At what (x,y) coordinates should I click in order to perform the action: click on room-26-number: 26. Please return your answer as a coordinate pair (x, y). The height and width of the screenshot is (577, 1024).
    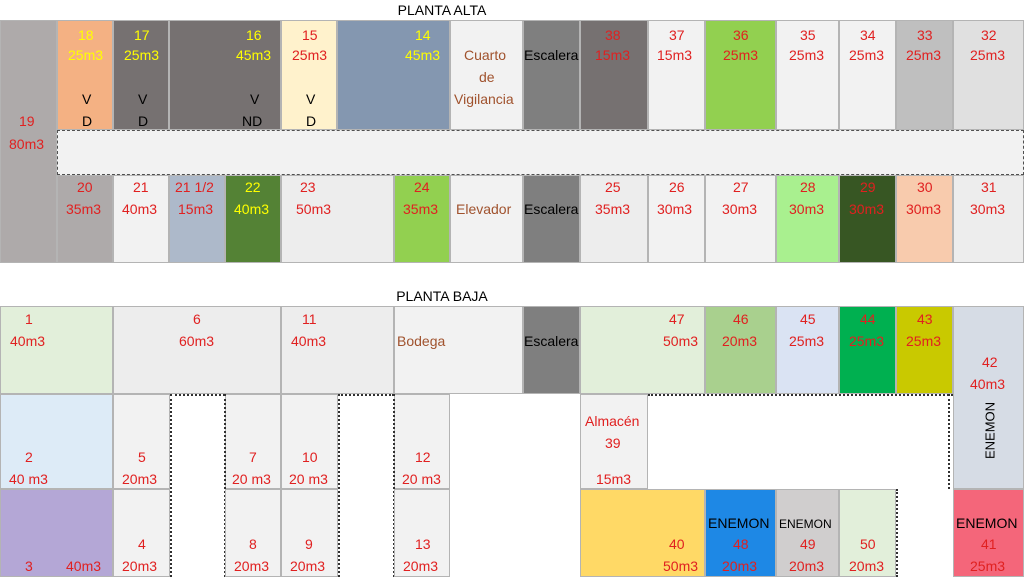
    Looking at the image, I should click on (677, 187).